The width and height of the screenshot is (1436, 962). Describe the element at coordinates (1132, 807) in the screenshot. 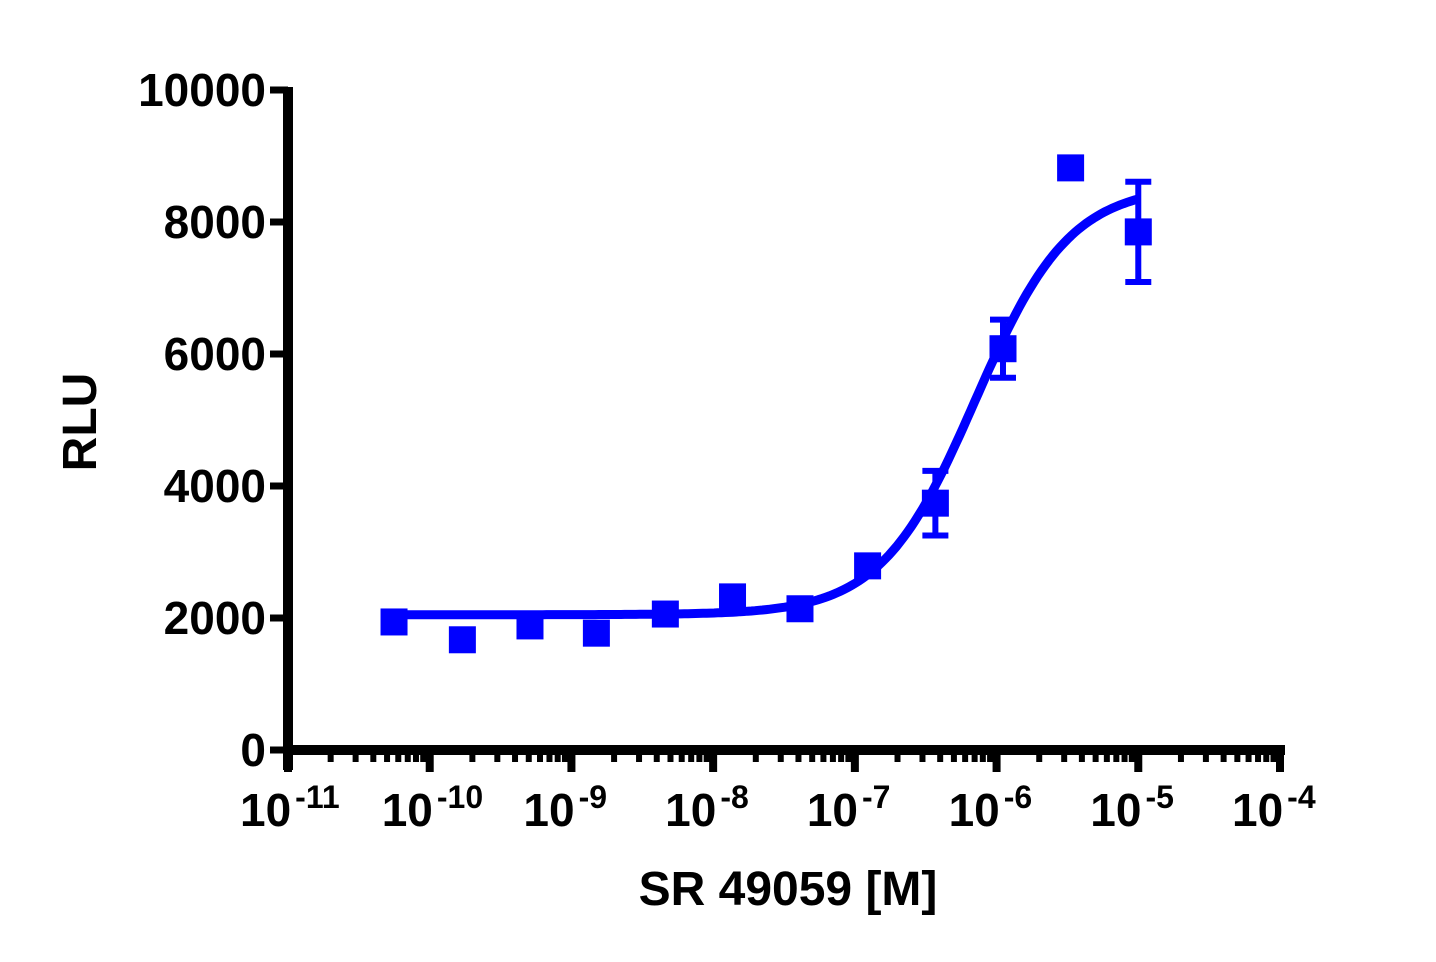

I see `x-tick-label: 10 -5` at that location.